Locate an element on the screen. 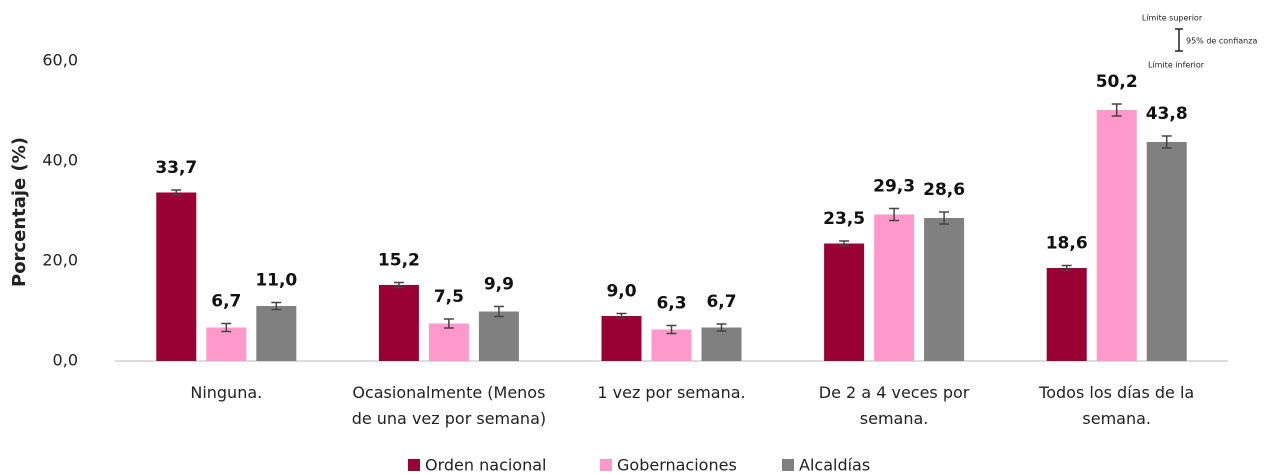 The image size is (1266, 475). value-label: 50,2 is located at coordinates (1117, 82).